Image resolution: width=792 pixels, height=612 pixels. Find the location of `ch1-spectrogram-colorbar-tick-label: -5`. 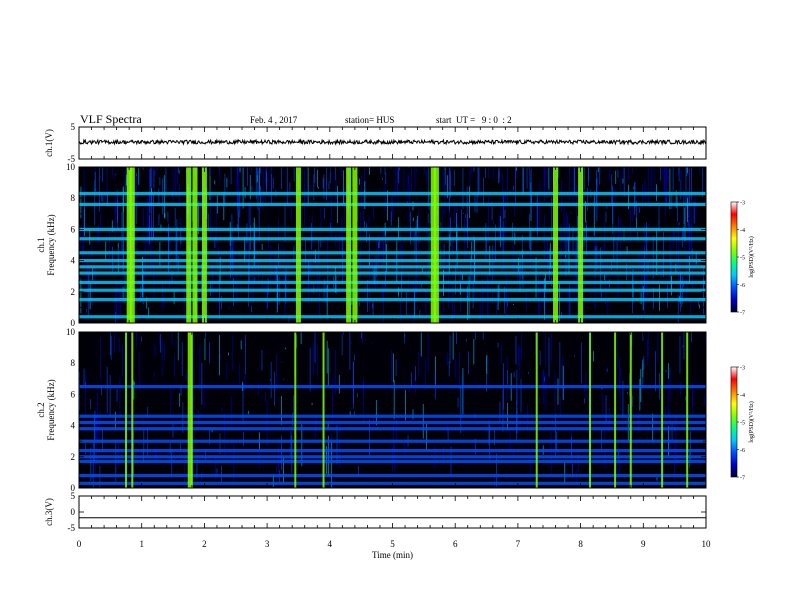

ch1-spectrogram-colorbar-tick-label: -5 is located at coordinates (742, 259).